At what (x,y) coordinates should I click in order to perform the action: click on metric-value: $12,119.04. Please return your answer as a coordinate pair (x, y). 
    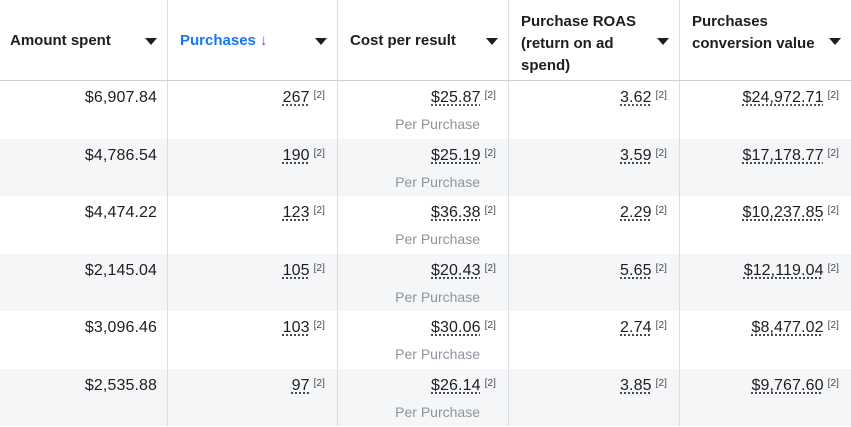
    Looking at the image, I should click on (783, 270).